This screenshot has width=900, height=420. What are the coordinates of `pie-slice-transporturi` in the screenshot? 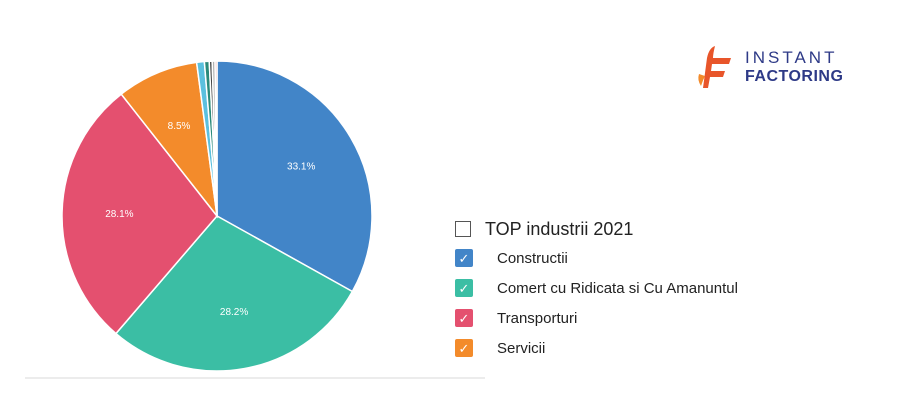 It's located at (139, 214).